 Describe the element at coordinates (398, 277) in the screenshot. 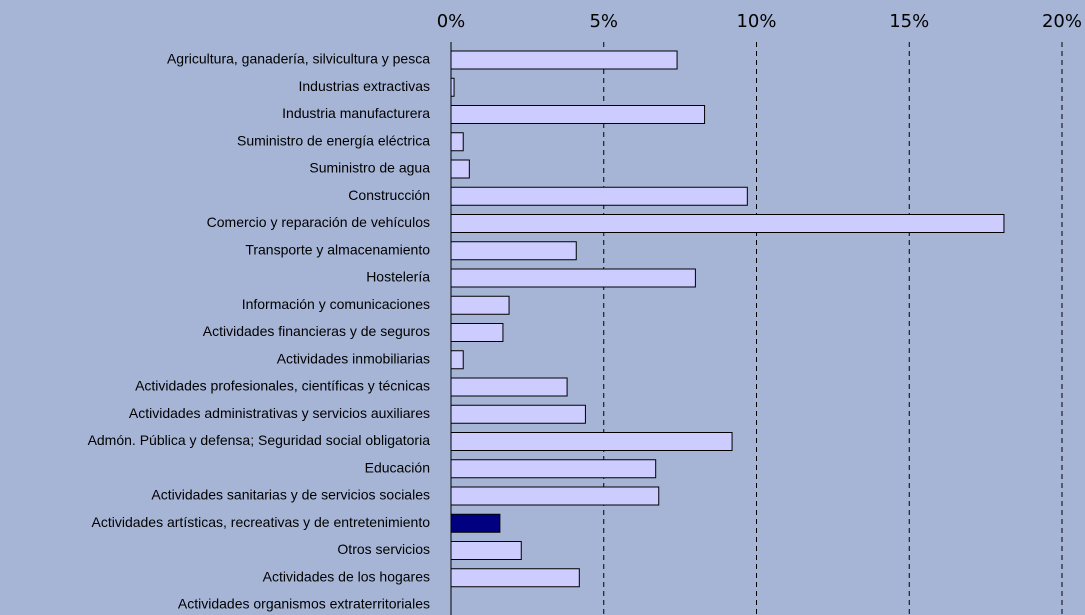

I see `category-label: Hostelería` at that location.